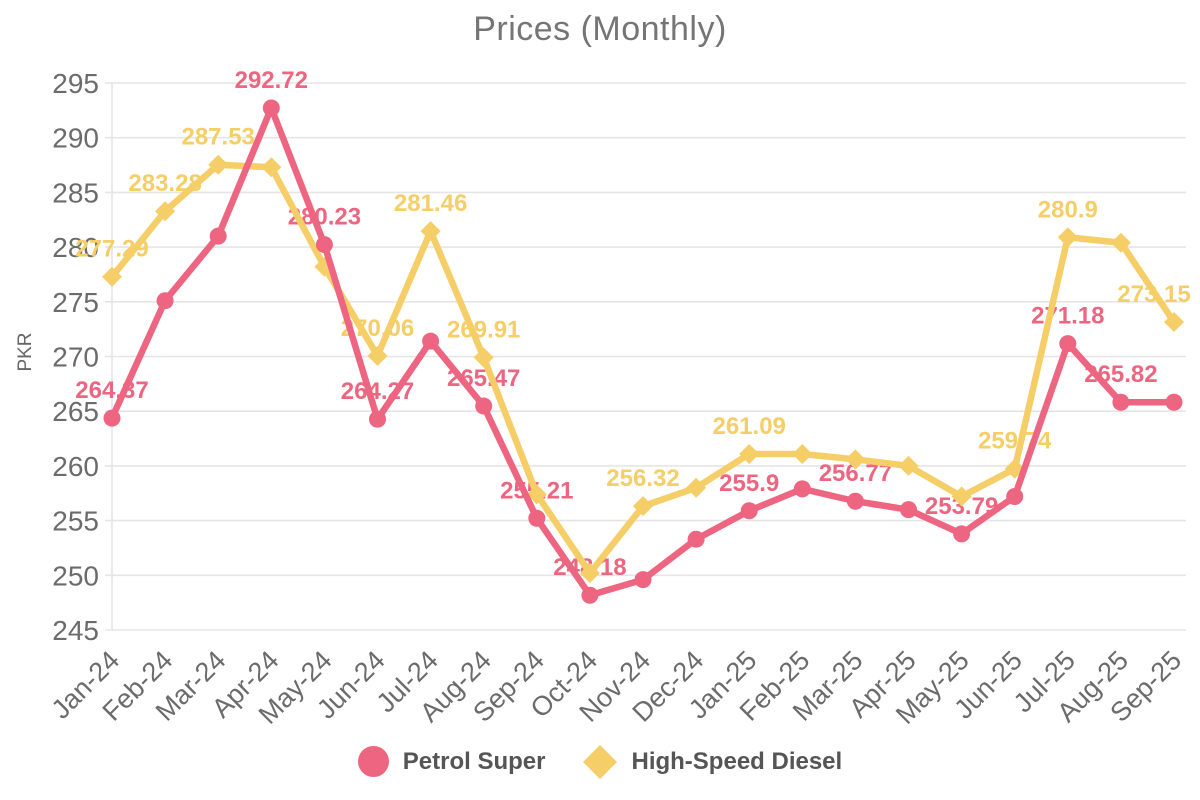 Image resolution: width=1200 pixels, height=800 pixels. What do you see at coordinates (271, 80) in the screenshot?
I see `svg-text: 292.72` at bounding box center [271, 80].